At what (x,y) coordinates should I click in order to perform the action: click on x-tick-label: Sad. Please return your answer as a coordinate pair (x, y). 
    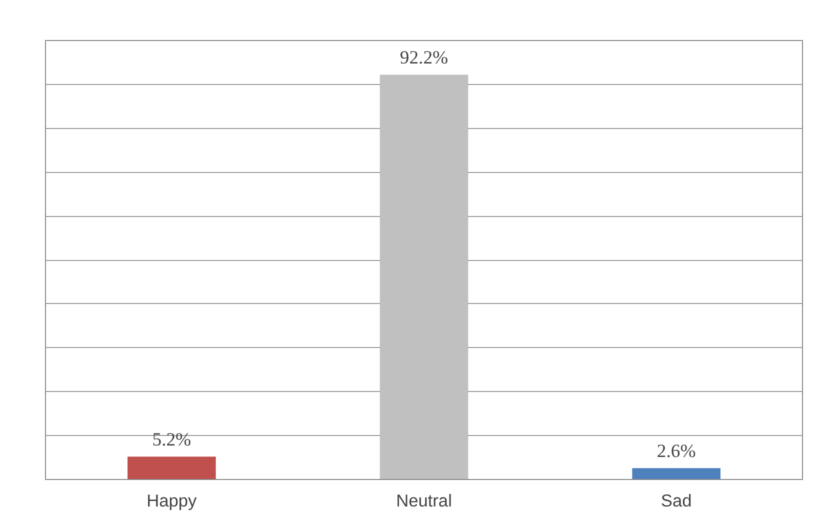
    Looking at the image, I should click on (676, 500).